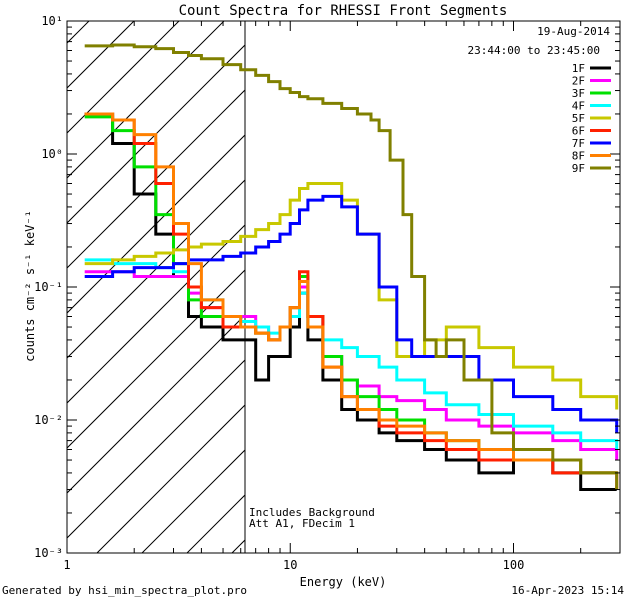 This screenshot has width=640, height=600. What do you see at coordinates (578, 131) in the screenshot?
I see `legend-label-6F: 6F` at bounding box center [578, 131].